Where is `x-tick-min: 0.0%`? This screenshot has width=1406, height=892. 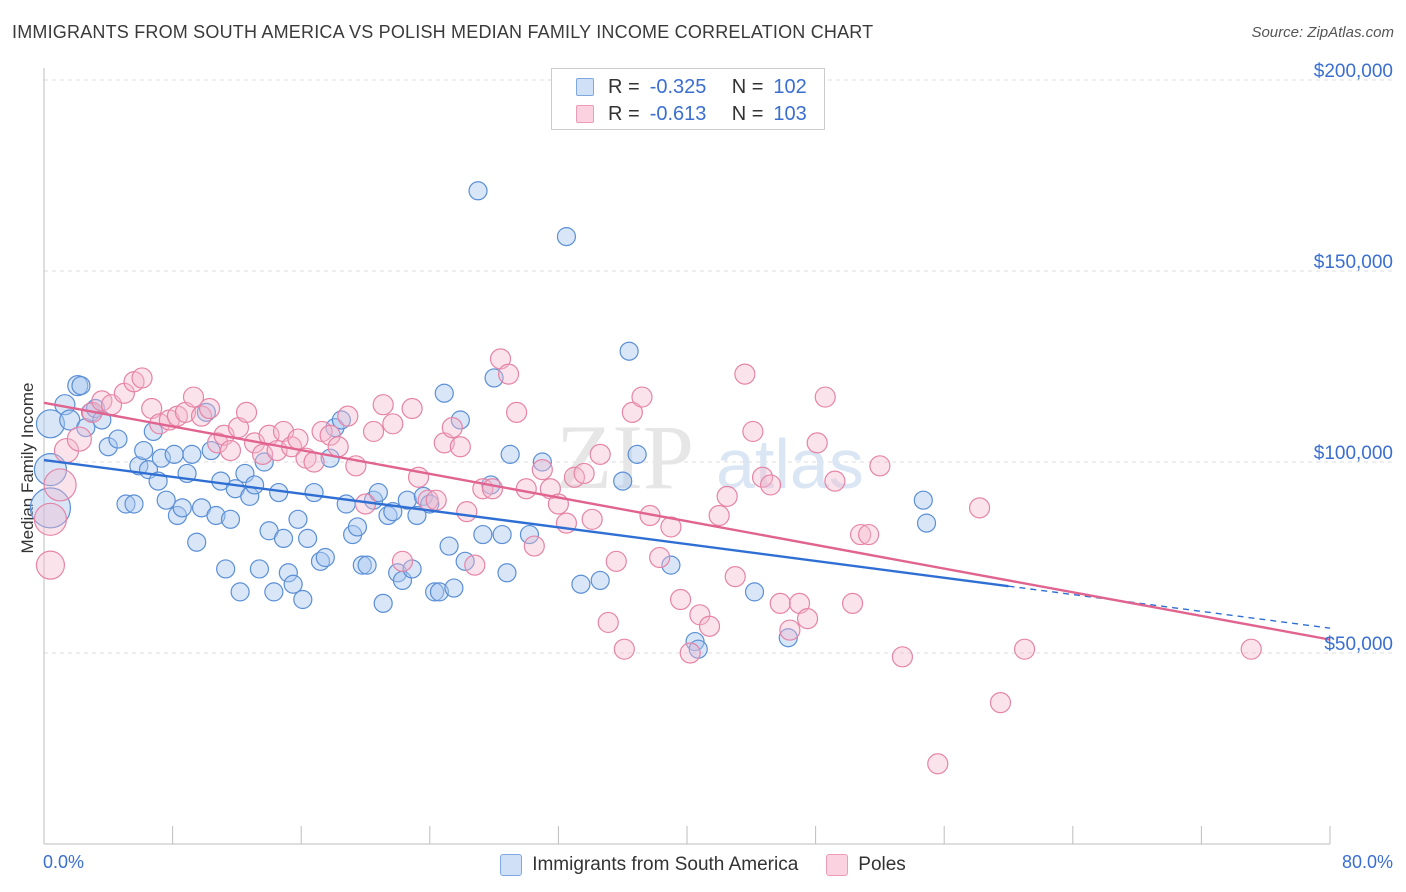 x-tick-min: 0.0% is located at coordinates (64, 862).